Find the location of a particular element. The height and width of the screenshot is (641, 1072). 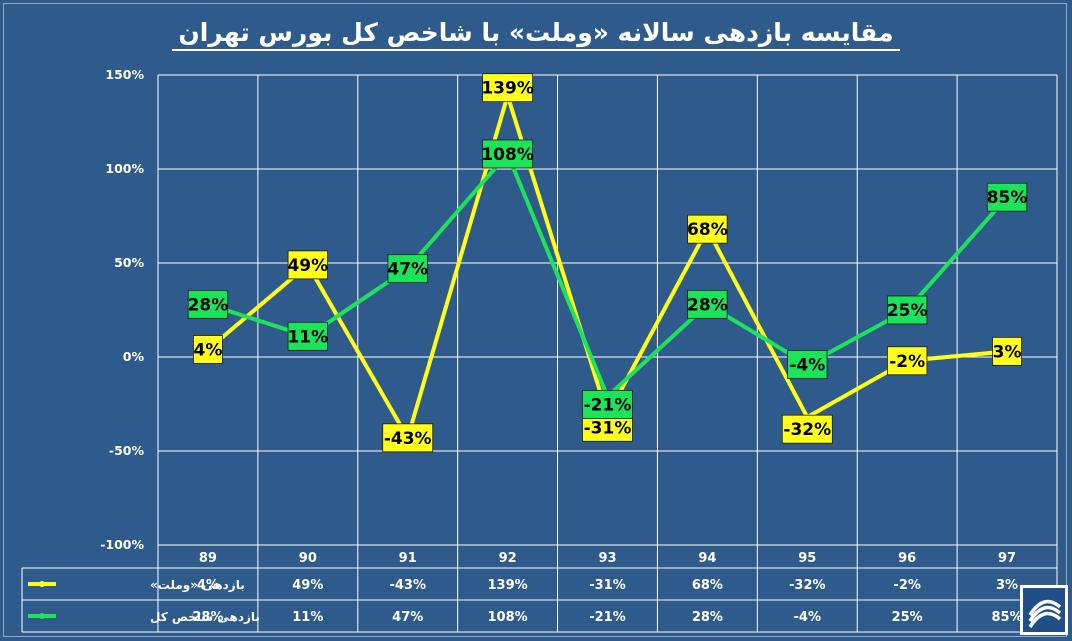

data-label: 139% is located at coordinates (507, 89).